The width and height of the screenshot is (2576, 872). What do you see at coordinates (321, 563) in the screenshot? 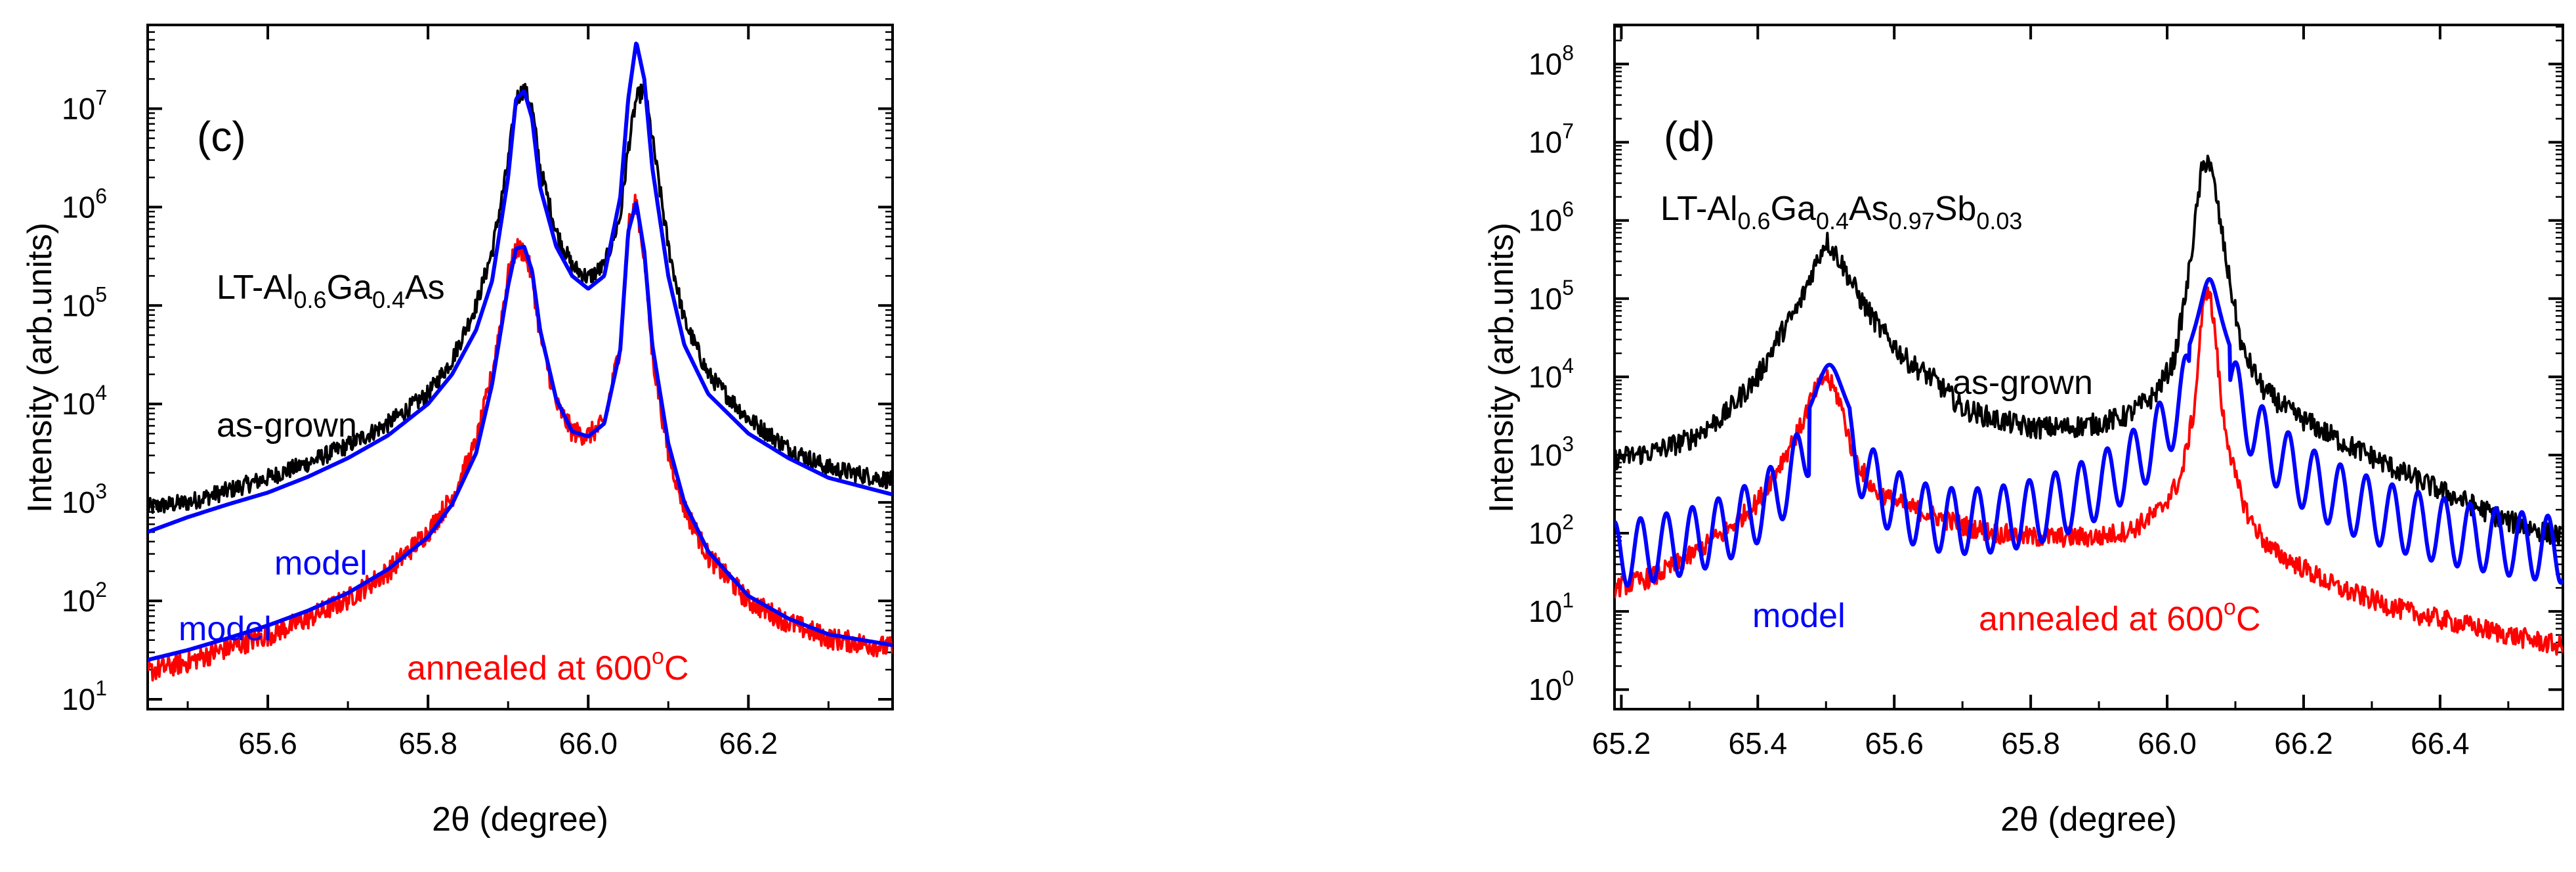
I see `model-label-upper: model` at bounding box center [321, 563].